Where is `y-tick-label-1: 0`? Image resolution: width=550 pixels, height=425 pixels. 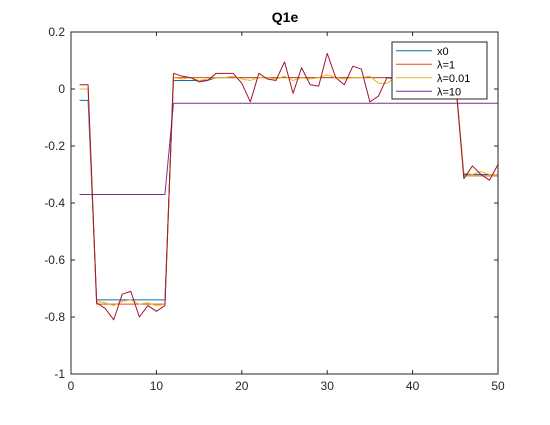
y-tick-label-1: 0 is located at coordinates (61, 89).